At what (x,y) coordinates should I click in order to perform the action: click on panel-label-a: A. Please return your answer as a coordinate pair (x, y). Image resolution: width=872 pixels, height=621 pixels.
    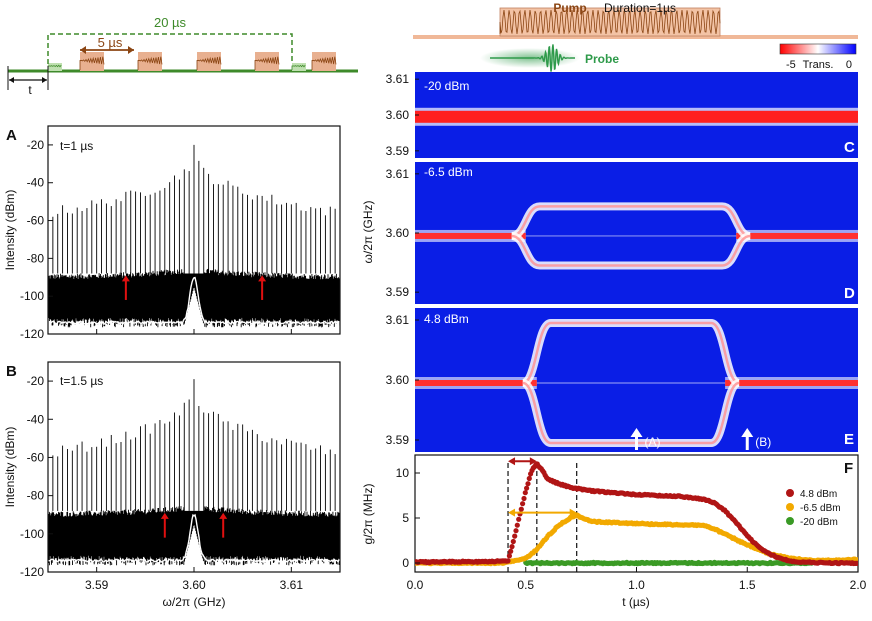
    Looking at the image, I should click on (11, 135).